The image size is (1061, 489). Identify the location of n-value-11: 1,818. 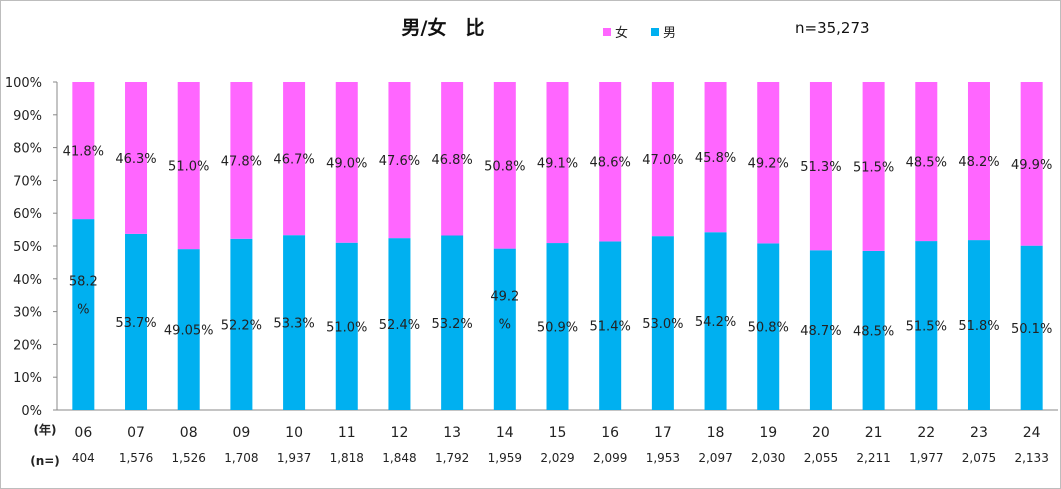
(347, 458).